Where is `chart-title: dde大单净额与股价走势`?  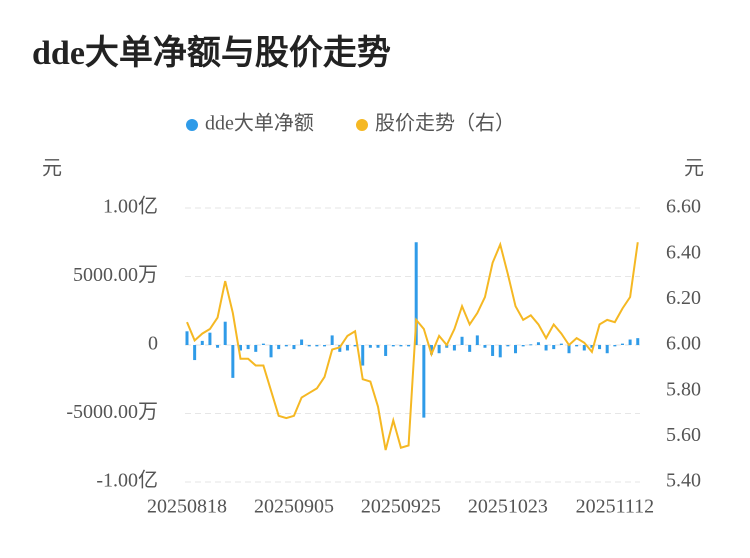 chart-title: dde大单净额与股价走势 is located at coordinates (211, 53).